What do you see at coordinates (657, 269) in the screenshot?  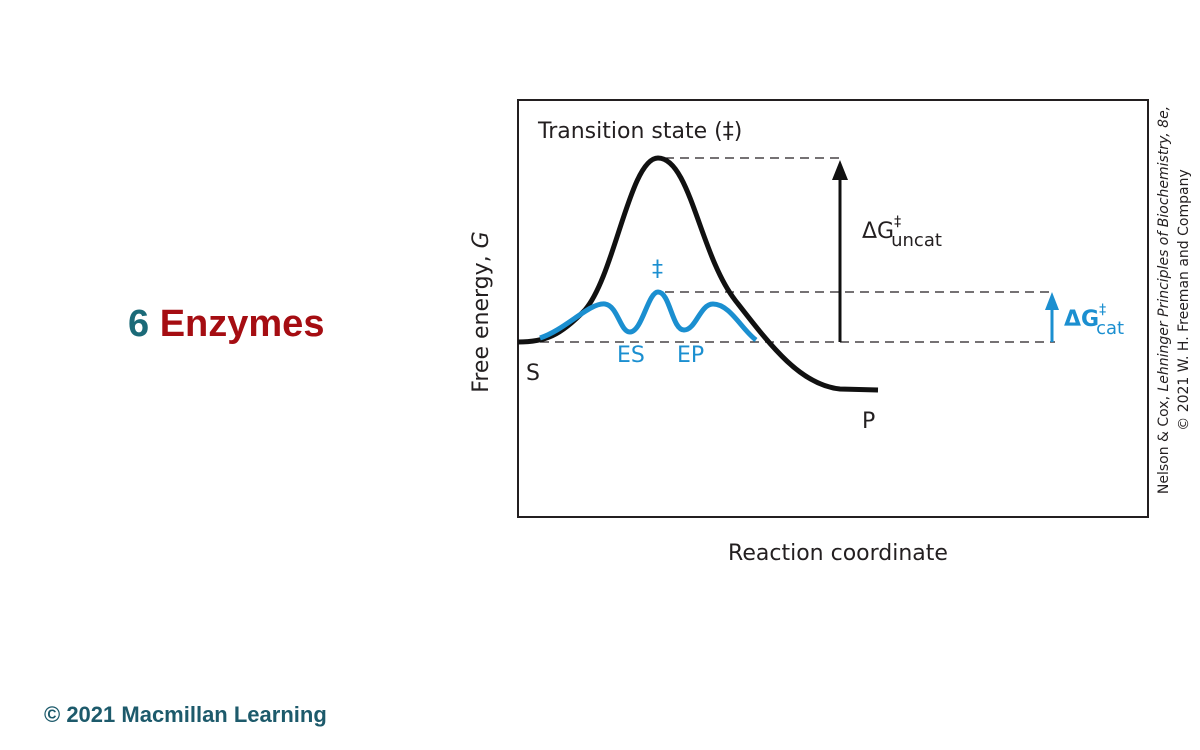 I see `catalyzed-ts-label: ‡` at bounding box center [657, 269].